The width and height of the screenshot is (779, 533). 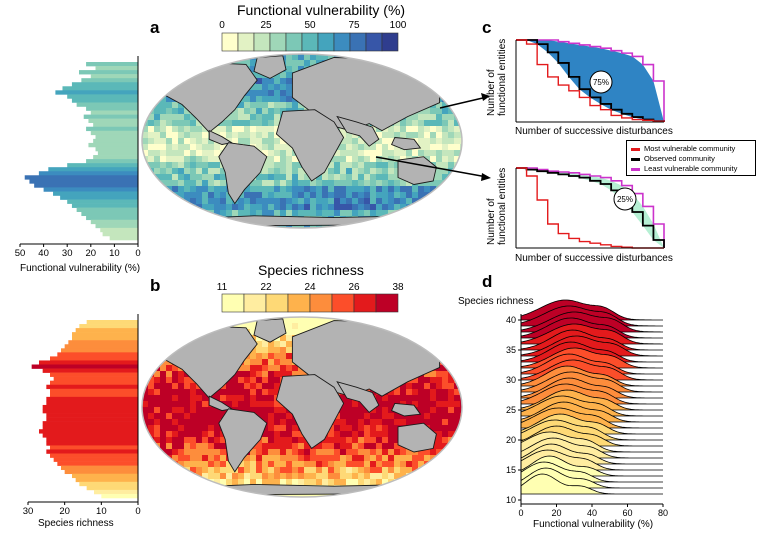 I want to click on arrow-to-bottom-curve, so click(x=431, y=167).